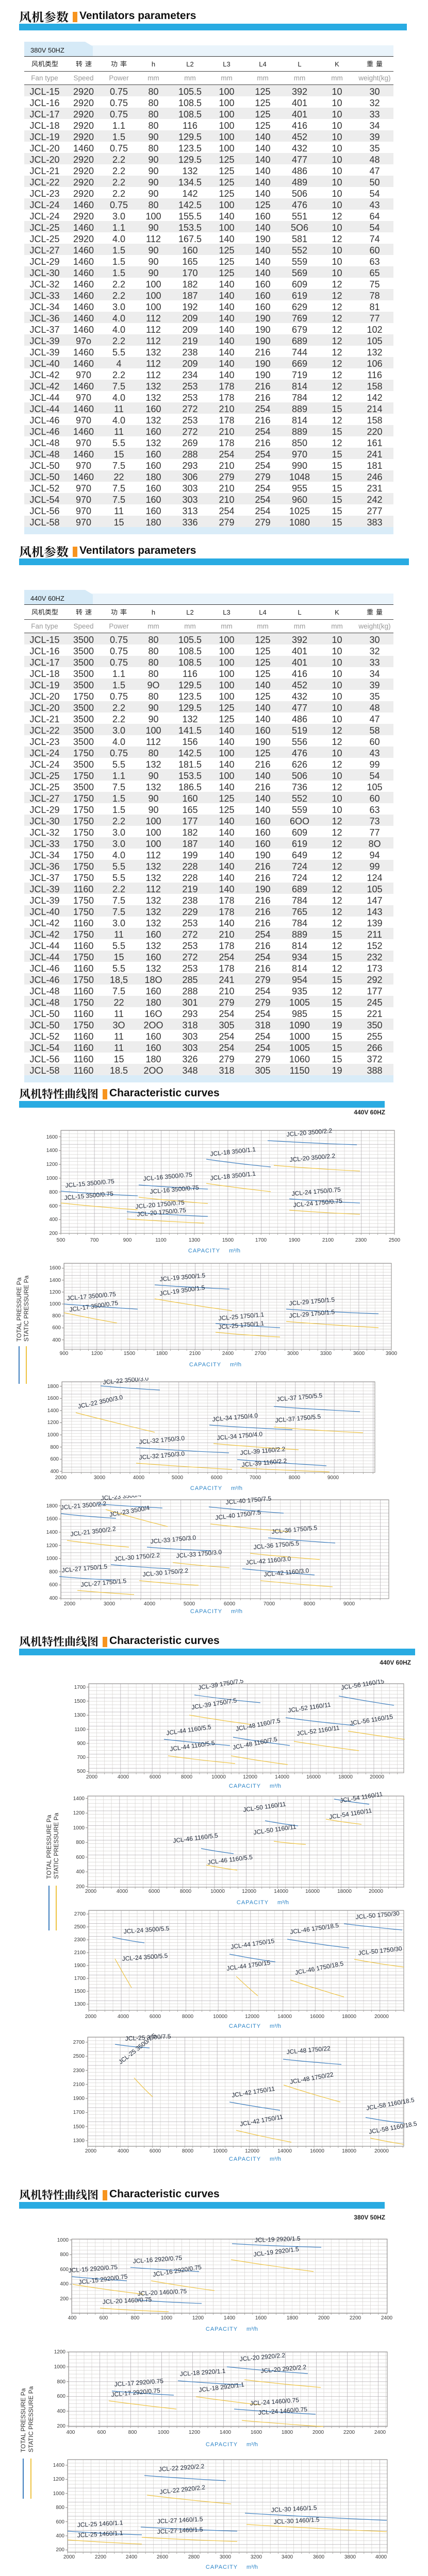 Image resolution: width=428 pixels, height=2576 pixels. I want to click on svg-text: 1900, so click(80, 1966).